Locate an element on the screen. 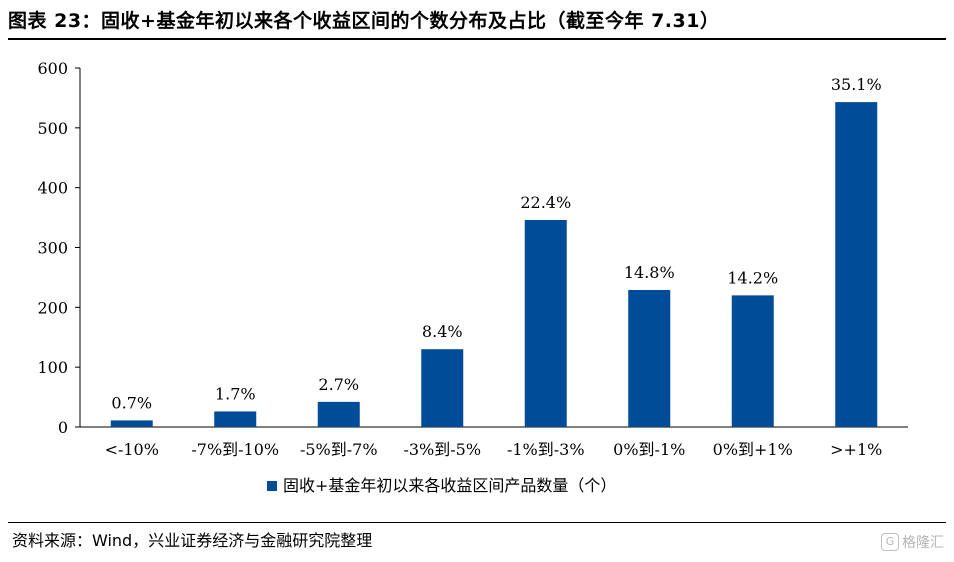 The image size is (954, 562). data-label: 8.4% is located at coordinates (442, 331).